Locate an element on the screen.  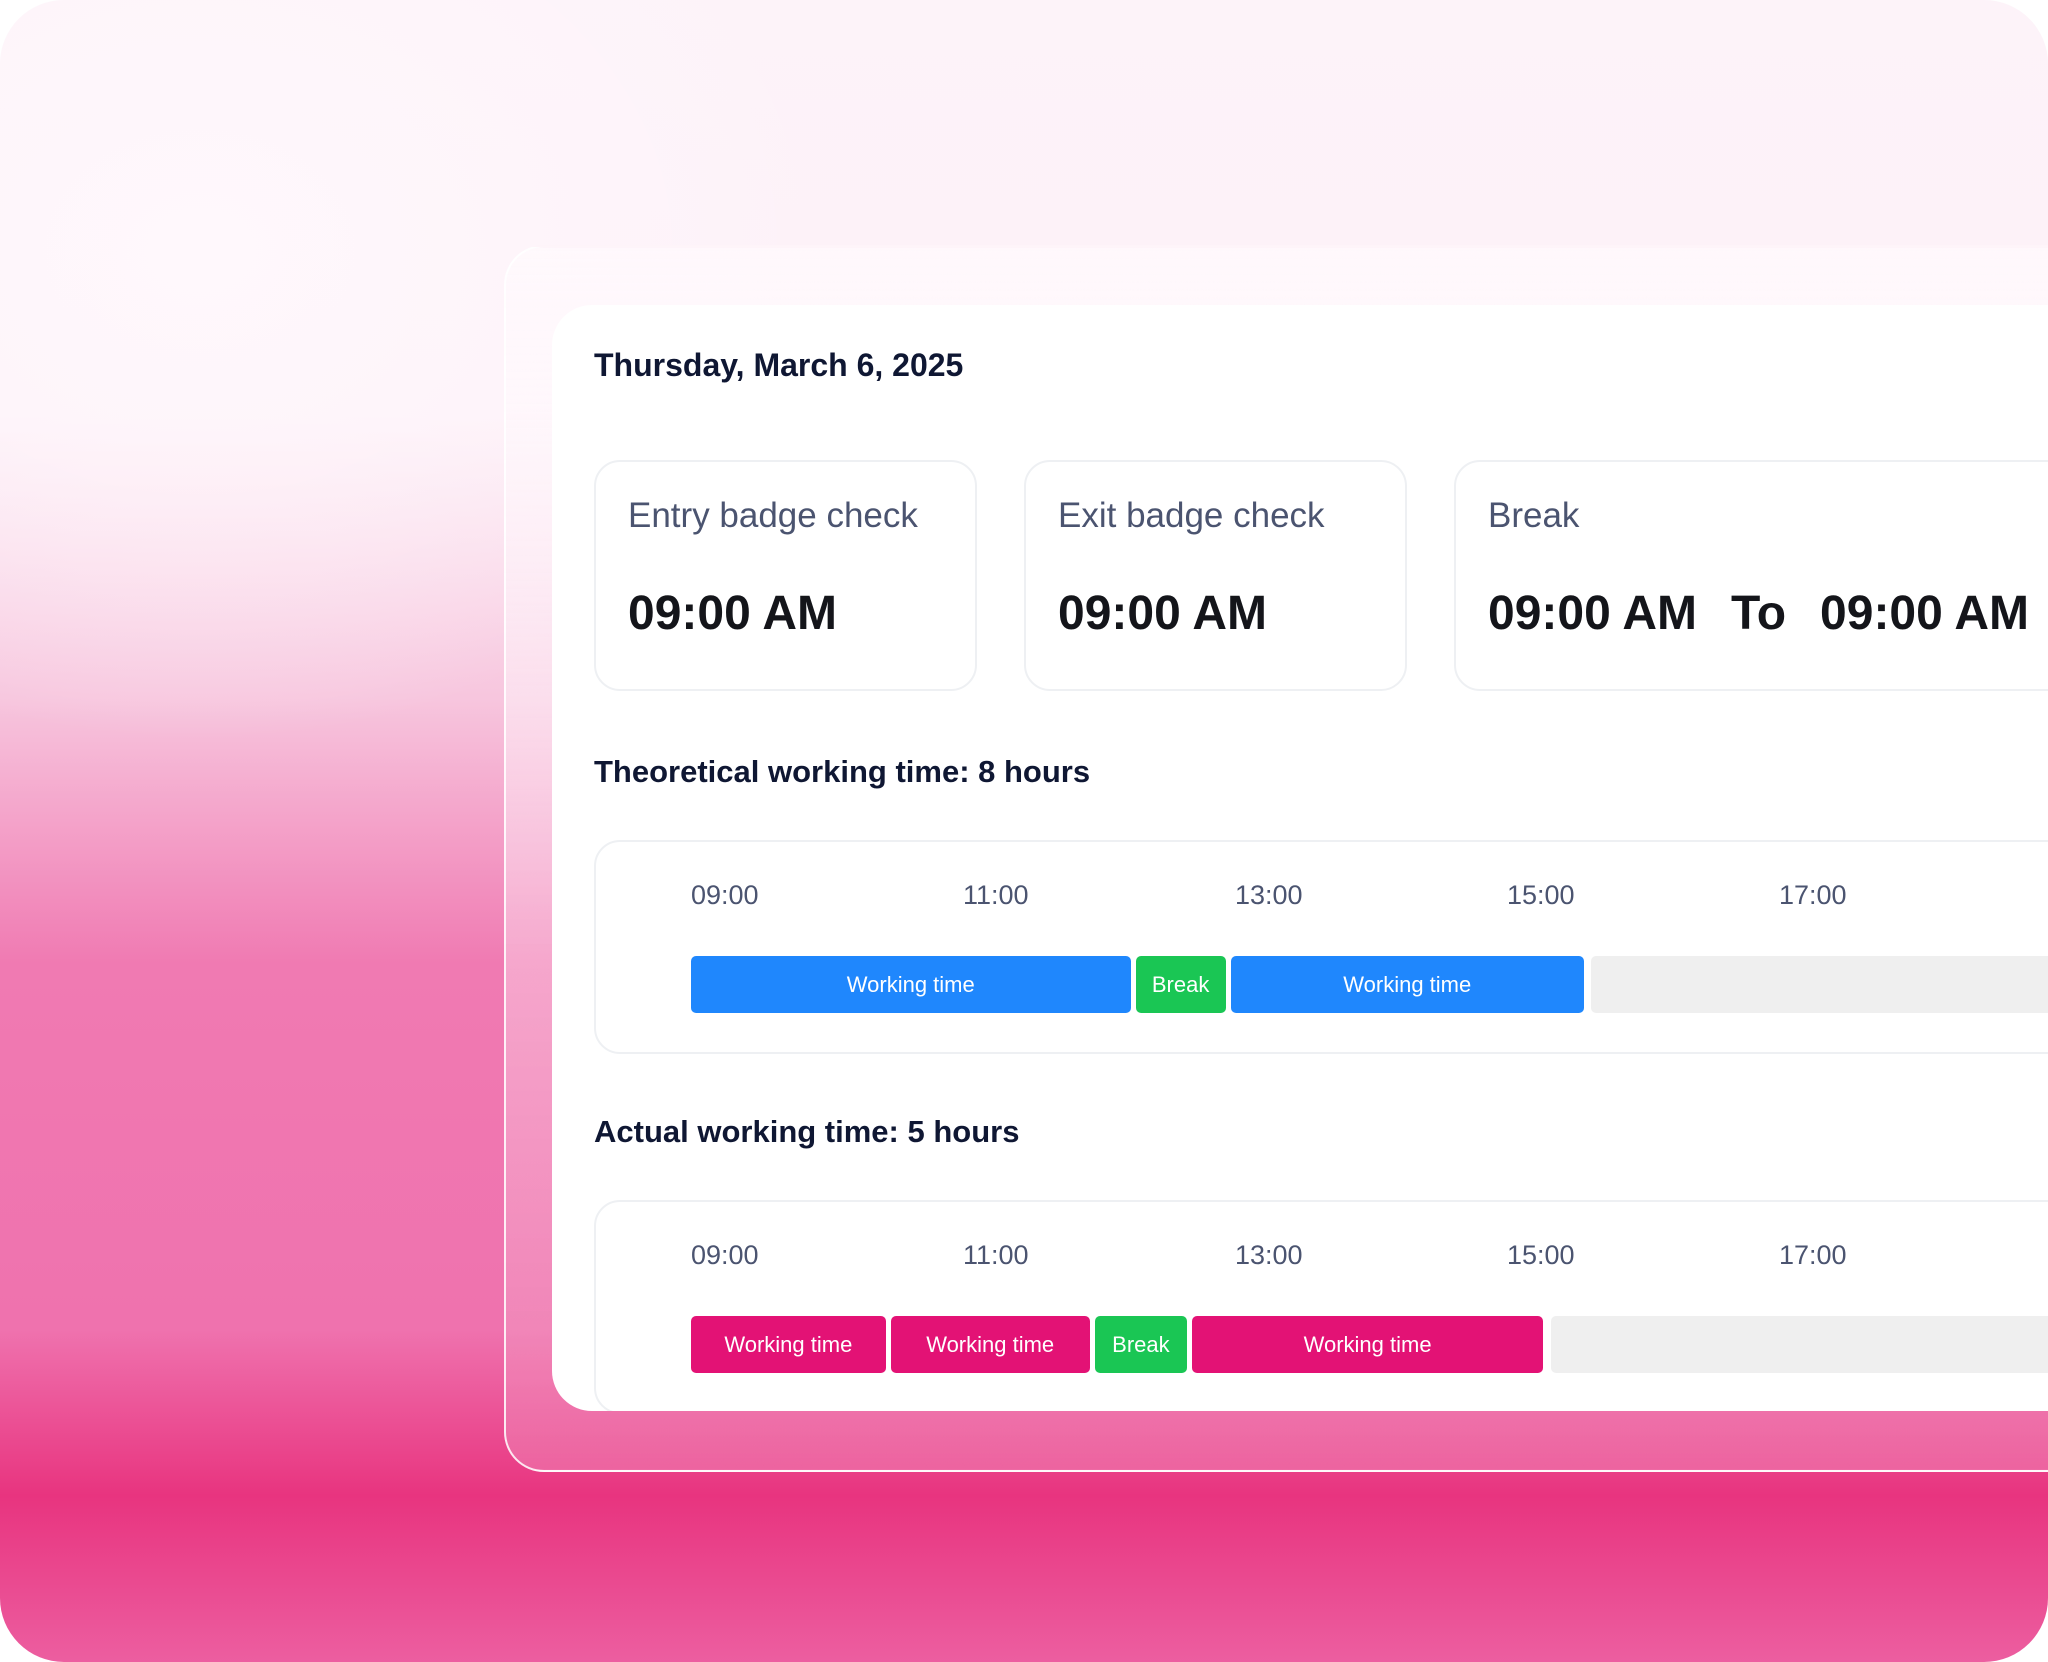
exit-time: 09:00 AM is located at coordinates (1162, 613).